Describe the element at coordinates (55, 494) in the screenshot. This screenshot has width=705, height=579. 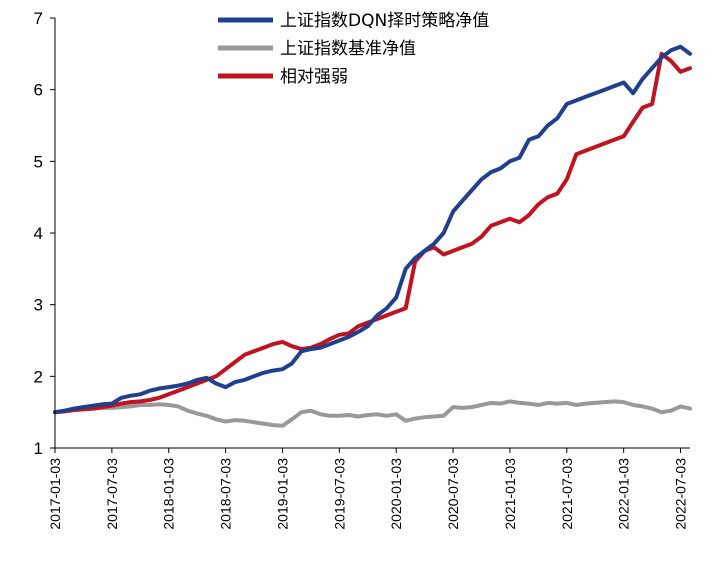
I see `x-tick-label: 2017-01-03` at that location.